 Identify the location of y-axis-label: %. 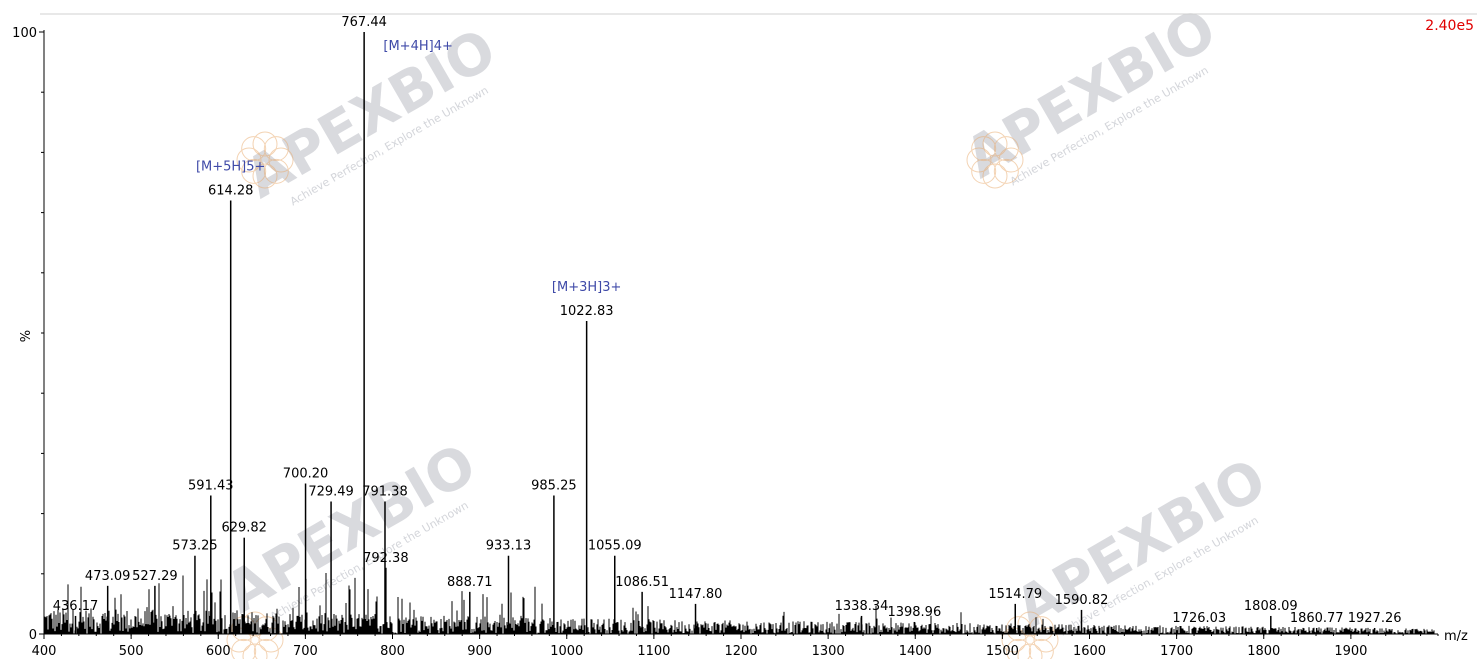
(26, 336).